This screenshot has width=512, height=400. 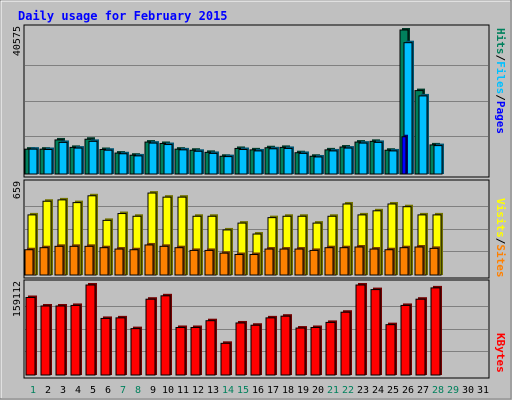 I want to click on day-label-1: 1, so click(x=33, y=390).